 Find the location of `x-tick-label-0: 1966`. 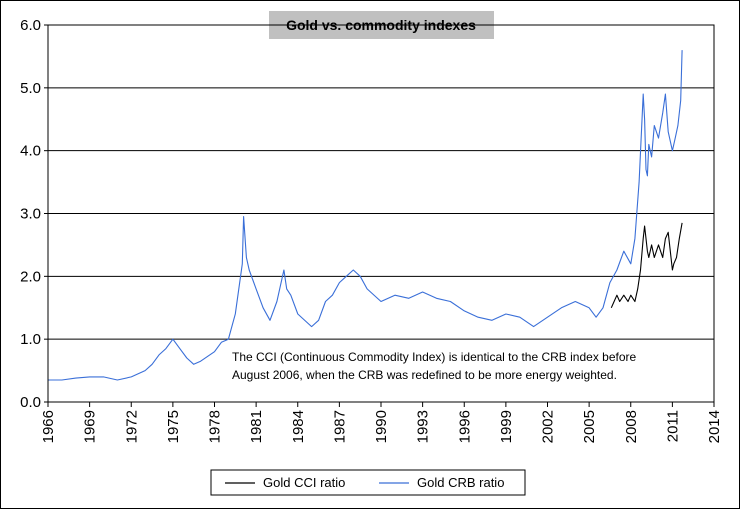

x-tick-label-0: 1966 is located at coordinates (48, 426).